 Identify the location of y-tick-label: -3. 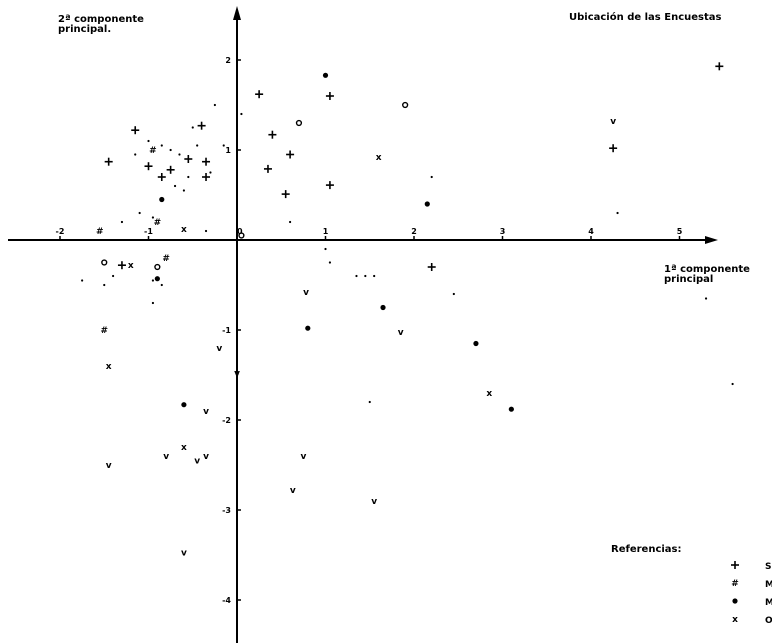
(226, 510).